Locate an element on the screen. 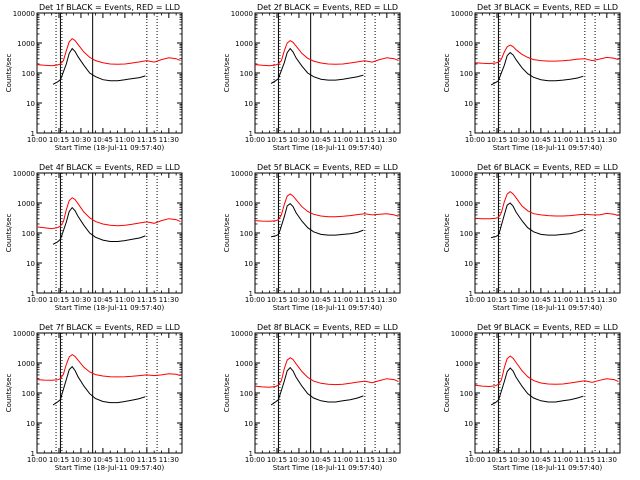 Image resolution: width=640 pixels, height=480 pixels. chart-title: Det 5f BLACK = Events, RED = LLD is located at coordinates (327, 167).